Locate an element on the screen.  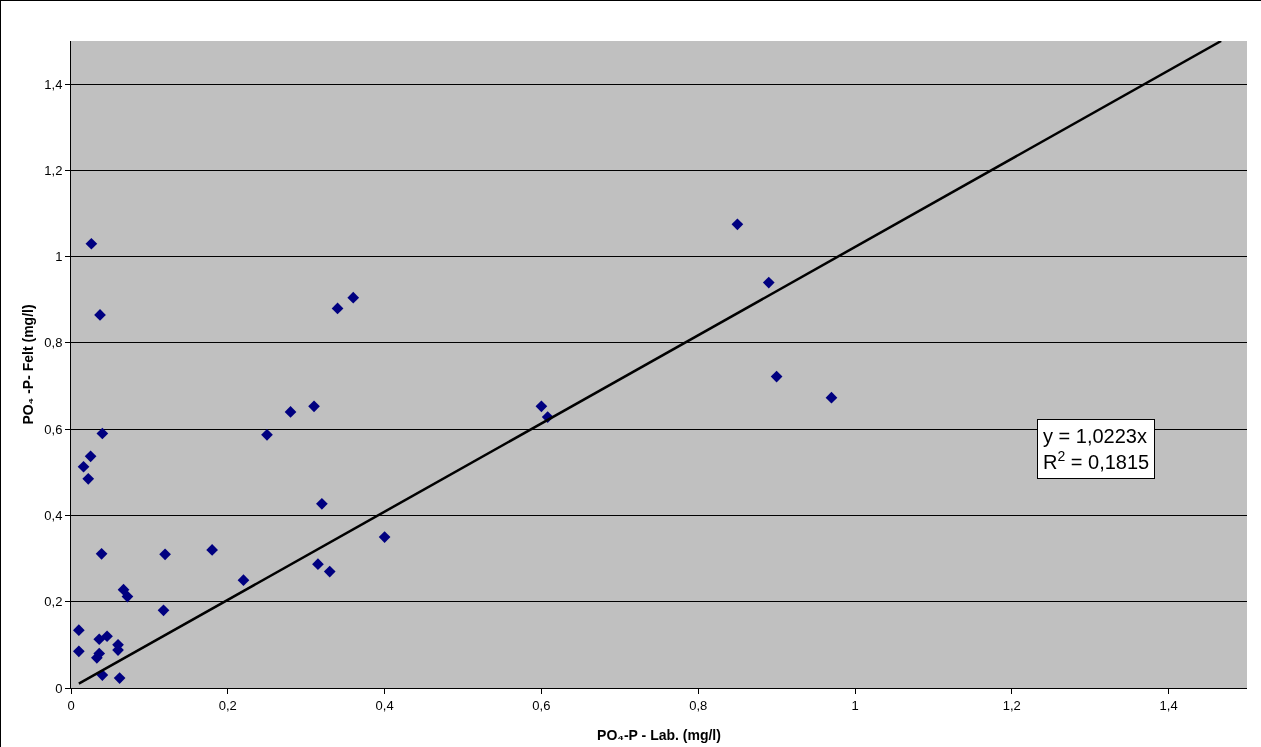
y-tick-label: 0,6 is located at coordinates (53, 429).